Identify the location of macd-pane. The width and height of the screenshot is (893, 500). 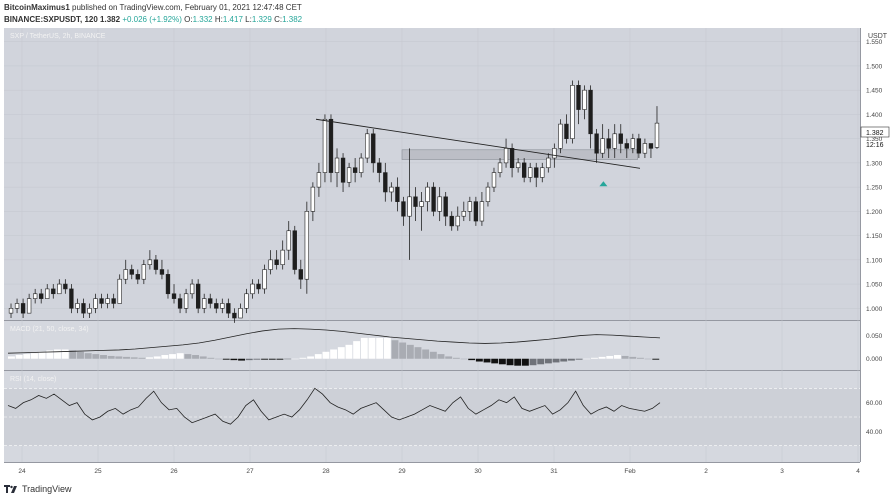
(432, 345).